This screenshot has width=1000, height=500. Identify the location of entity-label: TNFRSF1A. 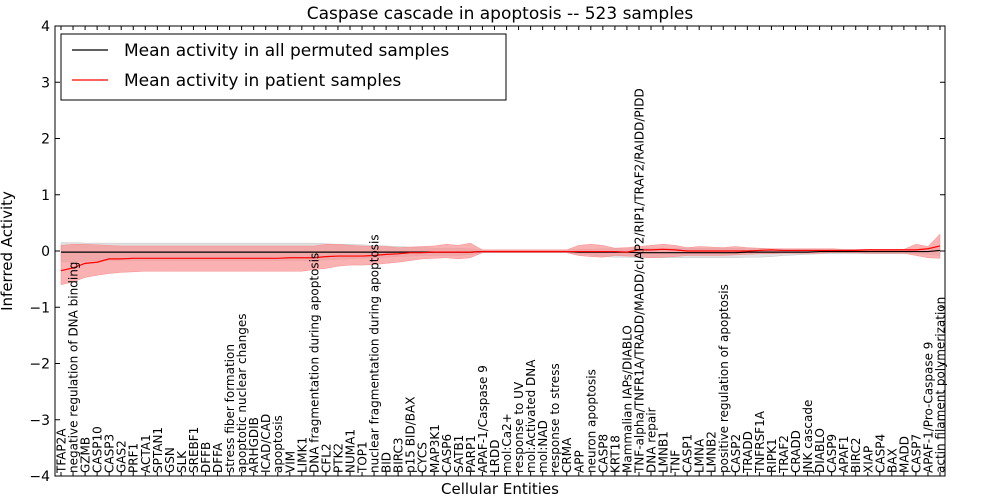
(760, 442).